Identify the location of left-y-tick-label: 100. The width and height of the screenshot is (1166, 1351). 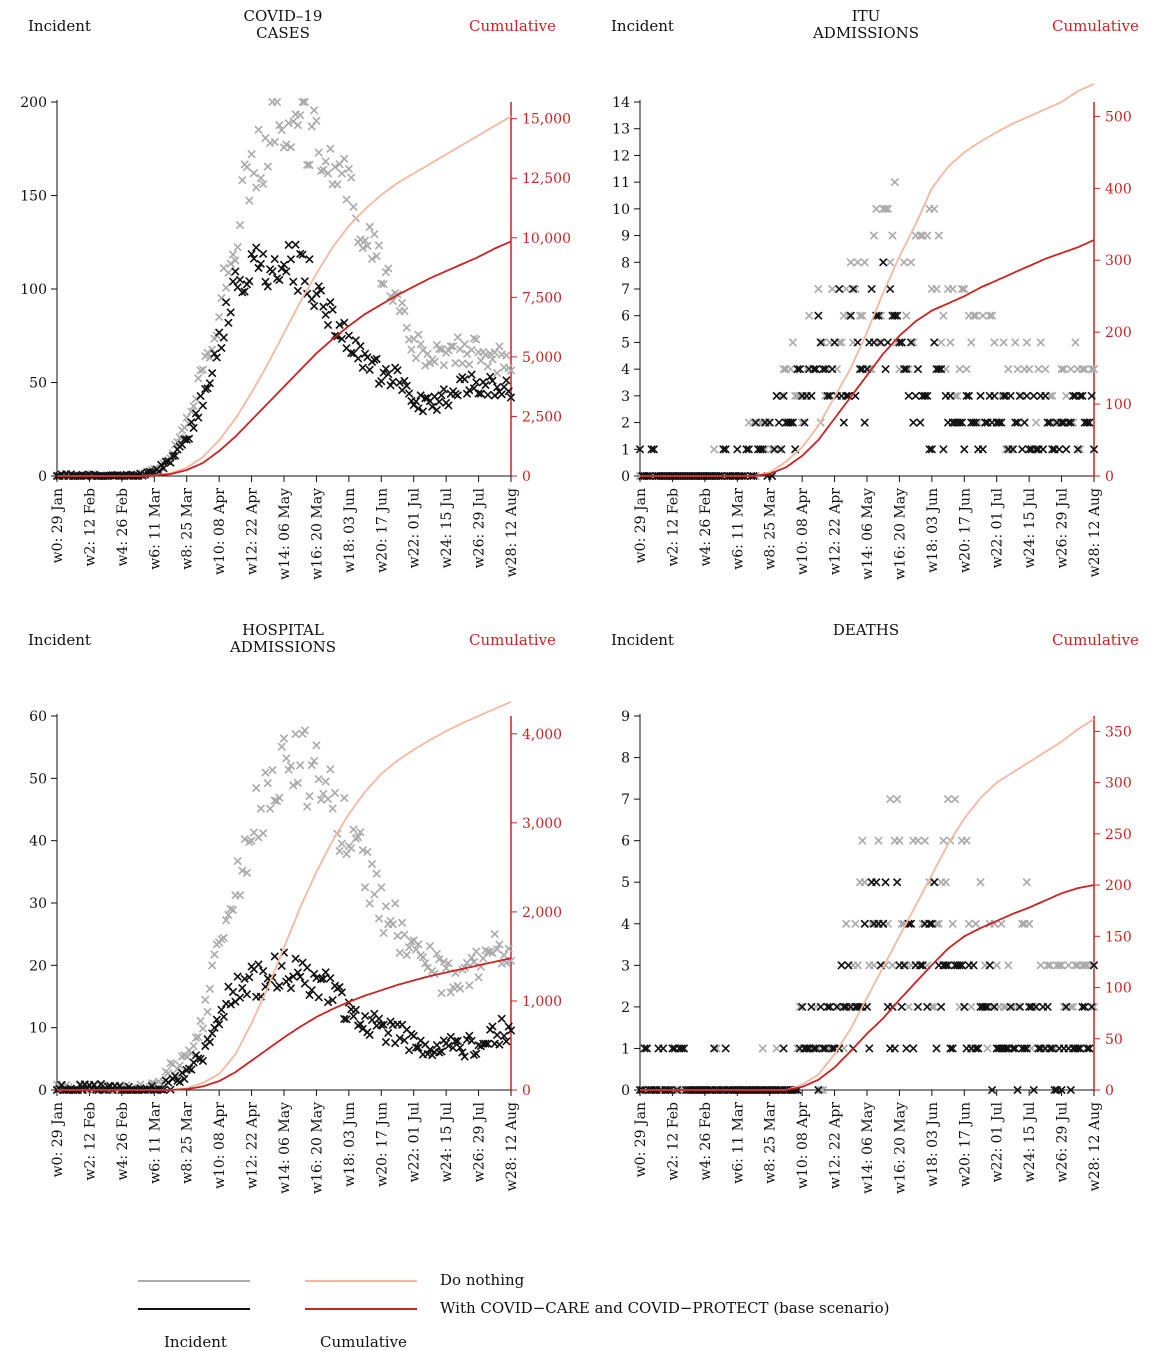
(33, 290).